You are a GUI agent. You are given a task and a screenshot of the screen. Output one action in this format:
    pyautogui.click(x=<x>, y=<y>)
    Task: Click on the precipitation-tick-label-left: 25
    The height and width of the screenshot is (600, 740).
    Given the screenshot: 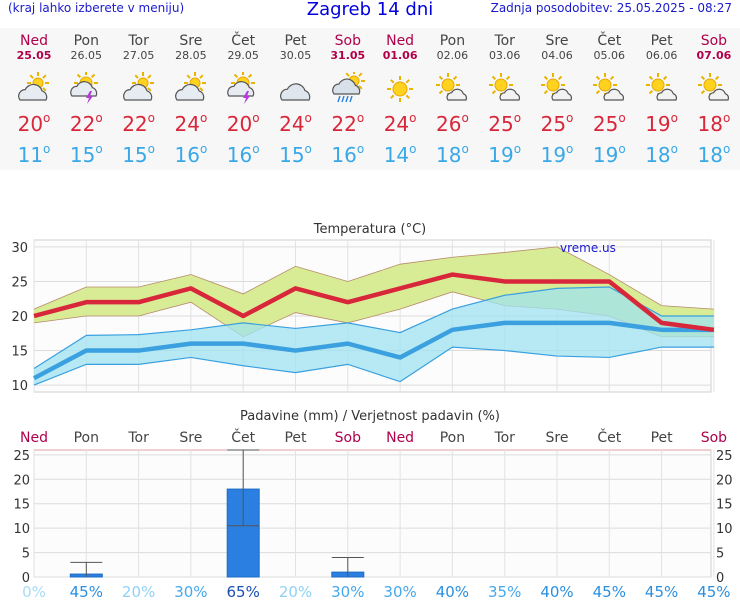 What is the action you would take?
    pyautogui.click(x=21, y=456)
    